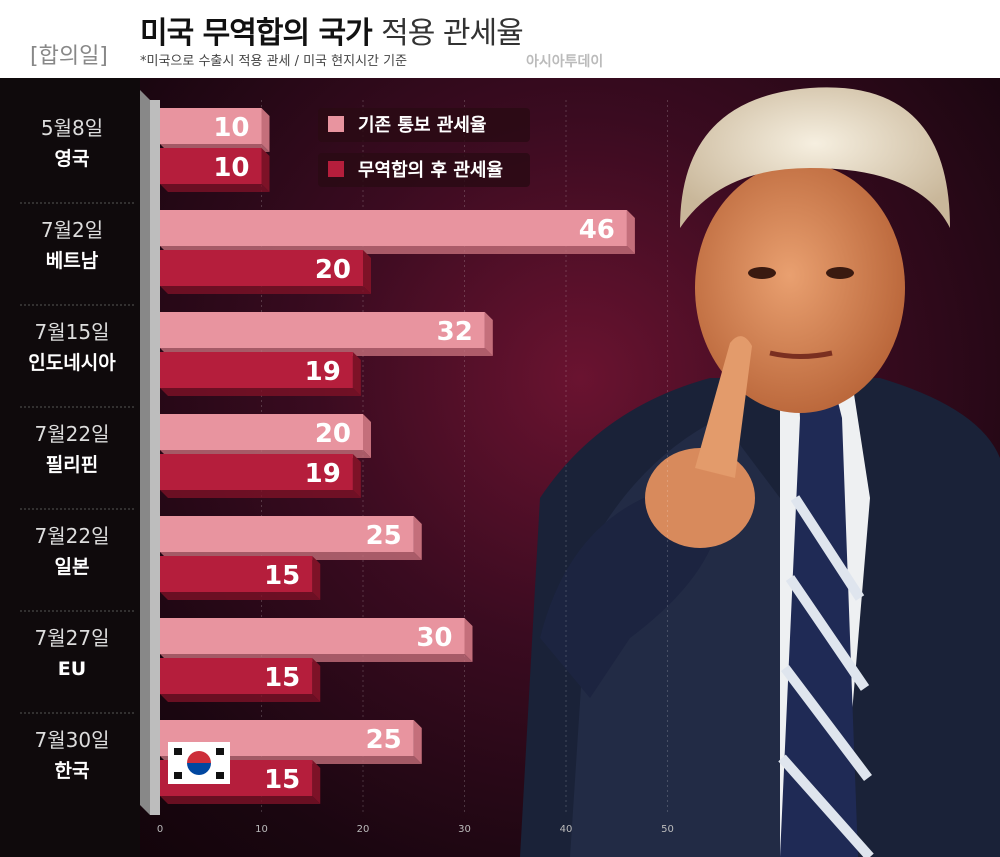 This screenshot has height=857, width=1000. I want to click on x-tick-label: 0, so click(160, 829).